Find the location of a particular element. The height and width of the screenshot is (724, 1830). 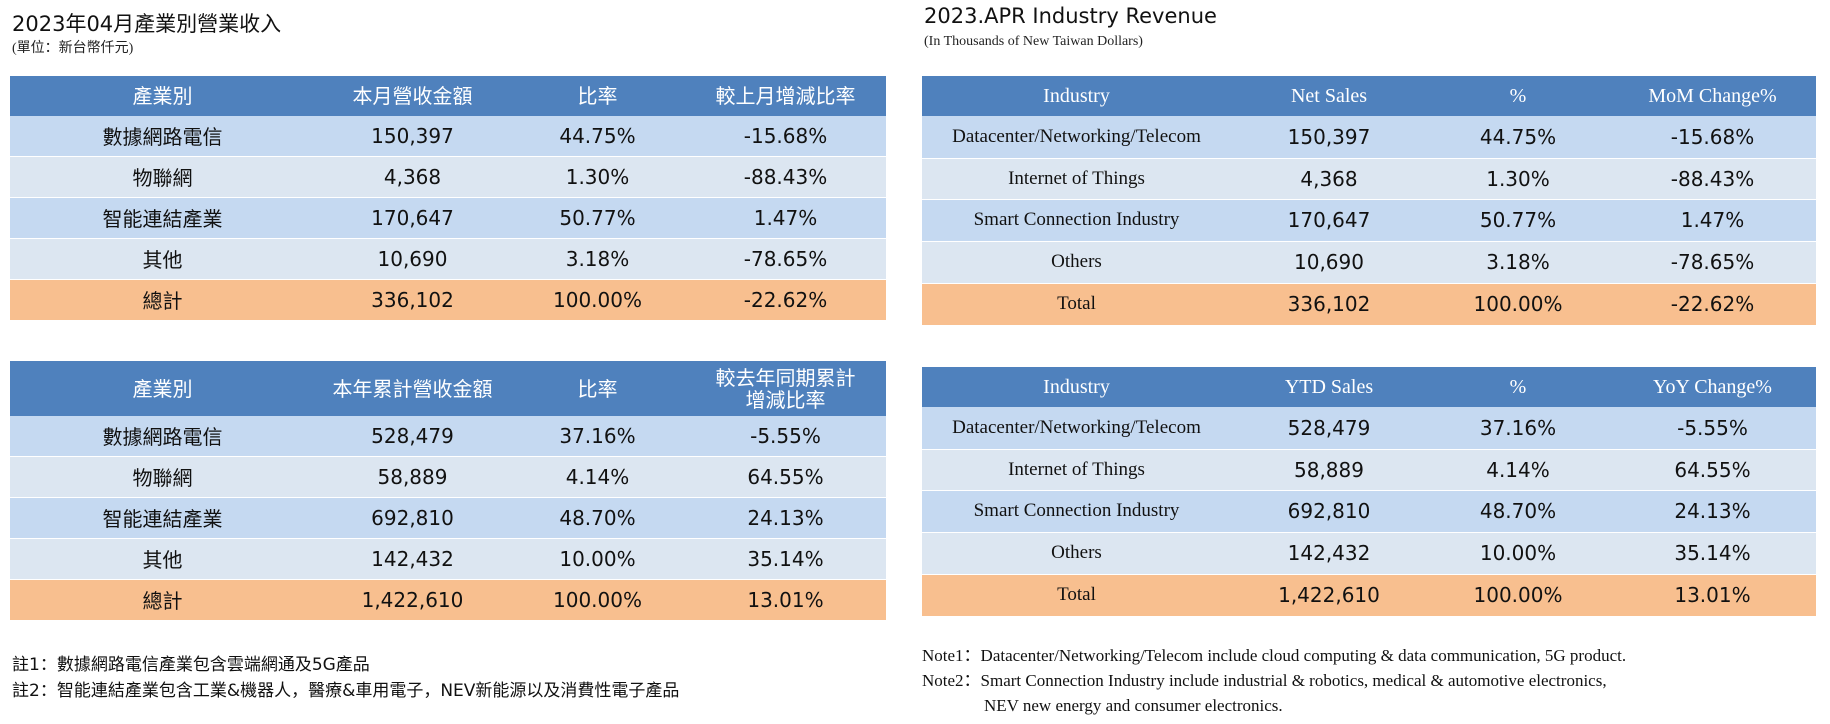

column-header-ratio: 比率 is located at coordinates (597, 96).